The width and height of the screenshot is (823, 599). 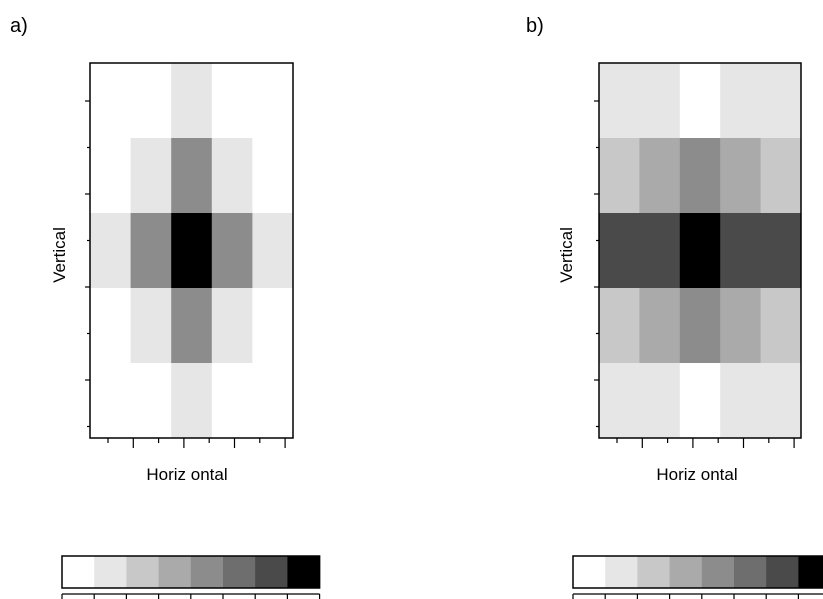 What do you see at coordinates (700, 401) in the screenshot?
I see `heatmap-b-cell-r4-c2` at bounding box center [700, 401].